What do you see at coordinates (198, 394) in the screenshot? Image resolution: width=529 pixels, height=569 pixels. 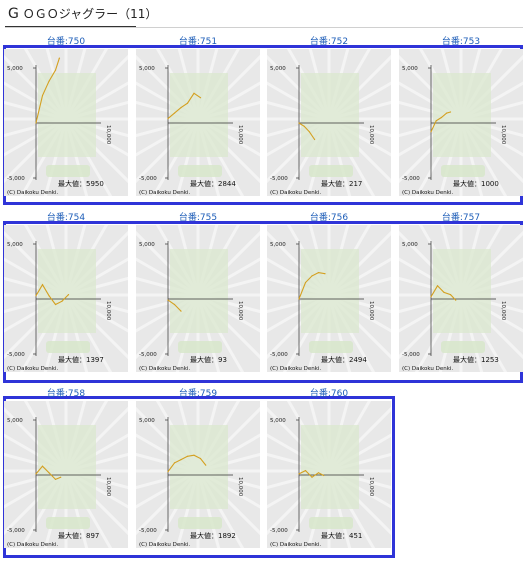 I see `machine-number-label: 台番:759` at bounding box center [198, 394].